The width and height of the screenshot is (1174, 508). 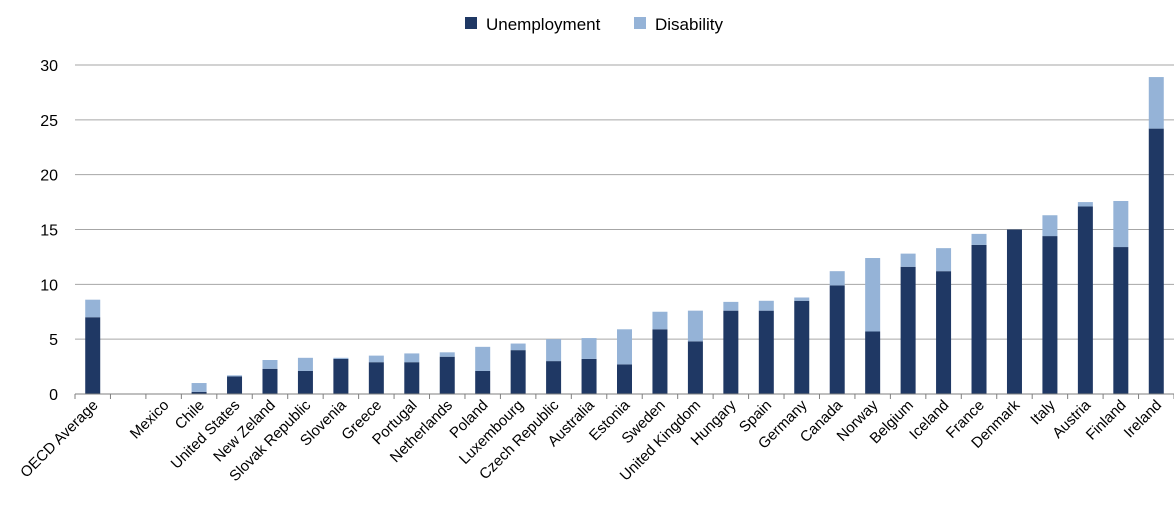 What do you see at coordinates (543, 24) in the screenshot?
I see `legend-label-unemployment: Unemployment` at bounding box center [543, 24].